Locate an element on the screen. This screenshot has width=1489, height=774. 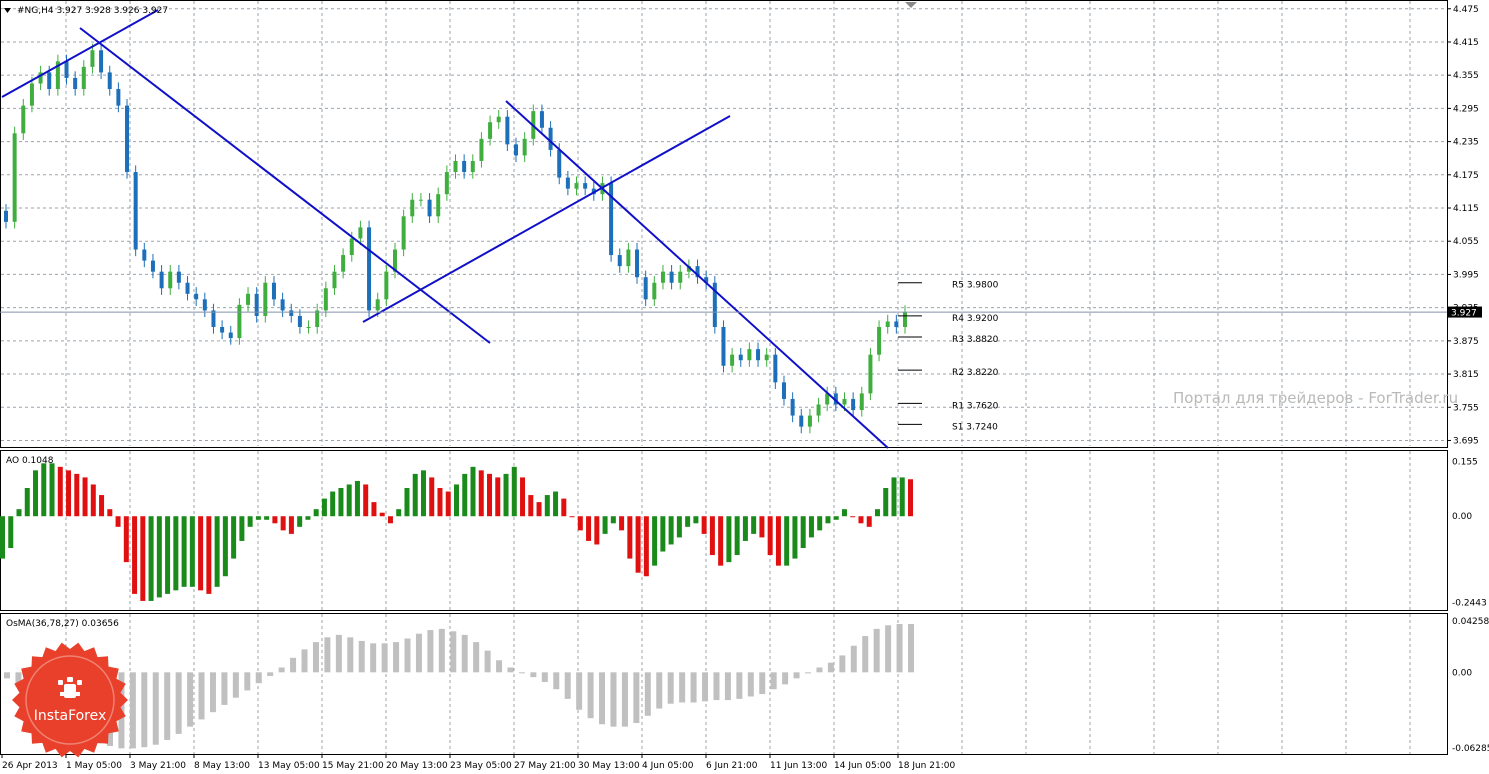
ao-histogram is located at coordinates (456, 532).